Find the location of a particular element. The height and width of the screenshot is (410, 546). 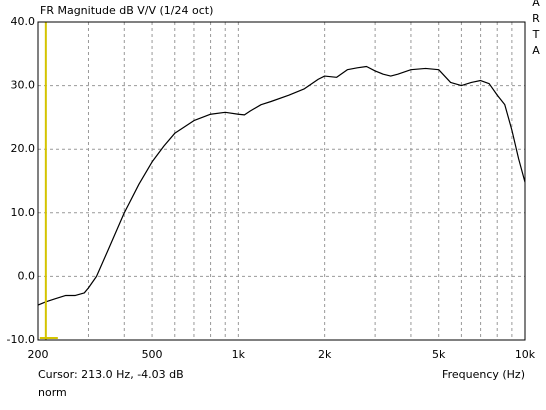

y-tick-label: 10.0 is located at coordinates (23, 212).